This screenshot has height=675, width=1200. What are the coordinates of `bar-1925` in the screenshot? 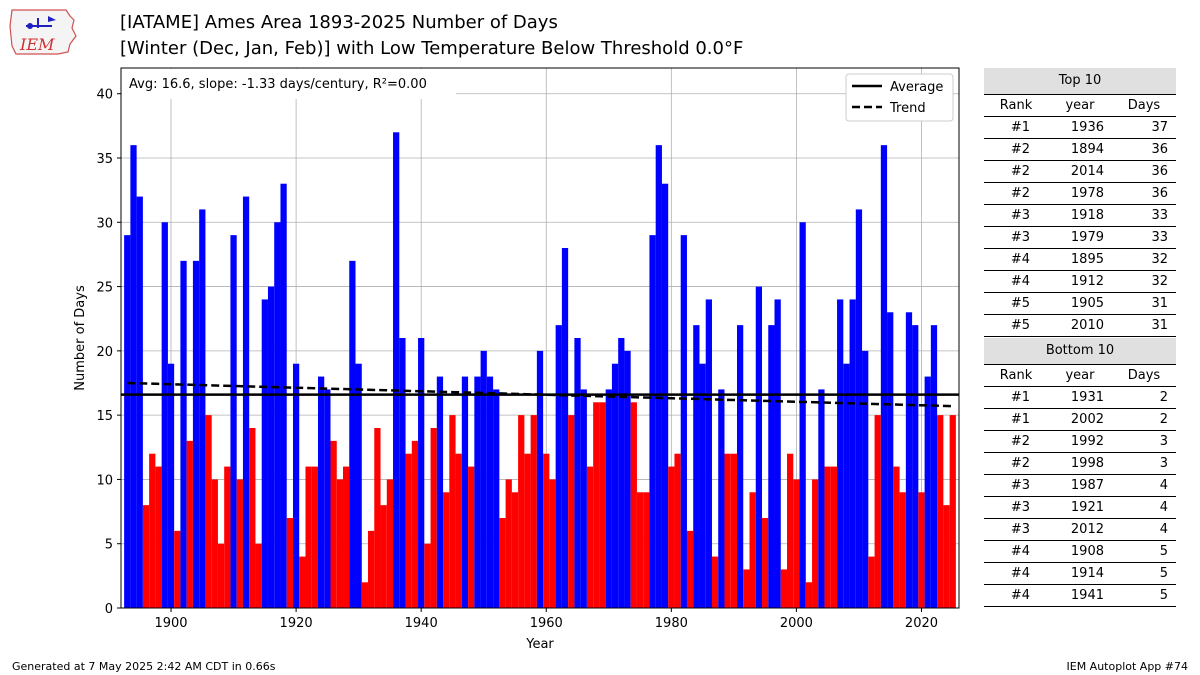 It's located at (327, 498).